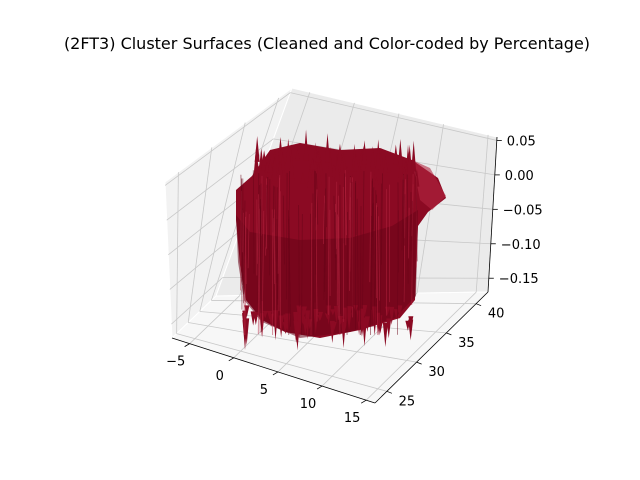 The image size is (640, 480). What do you see at coordinates (175, 362) in the screenshot?
I see `x-tick-label: −5` at bounding box center [175, 362].